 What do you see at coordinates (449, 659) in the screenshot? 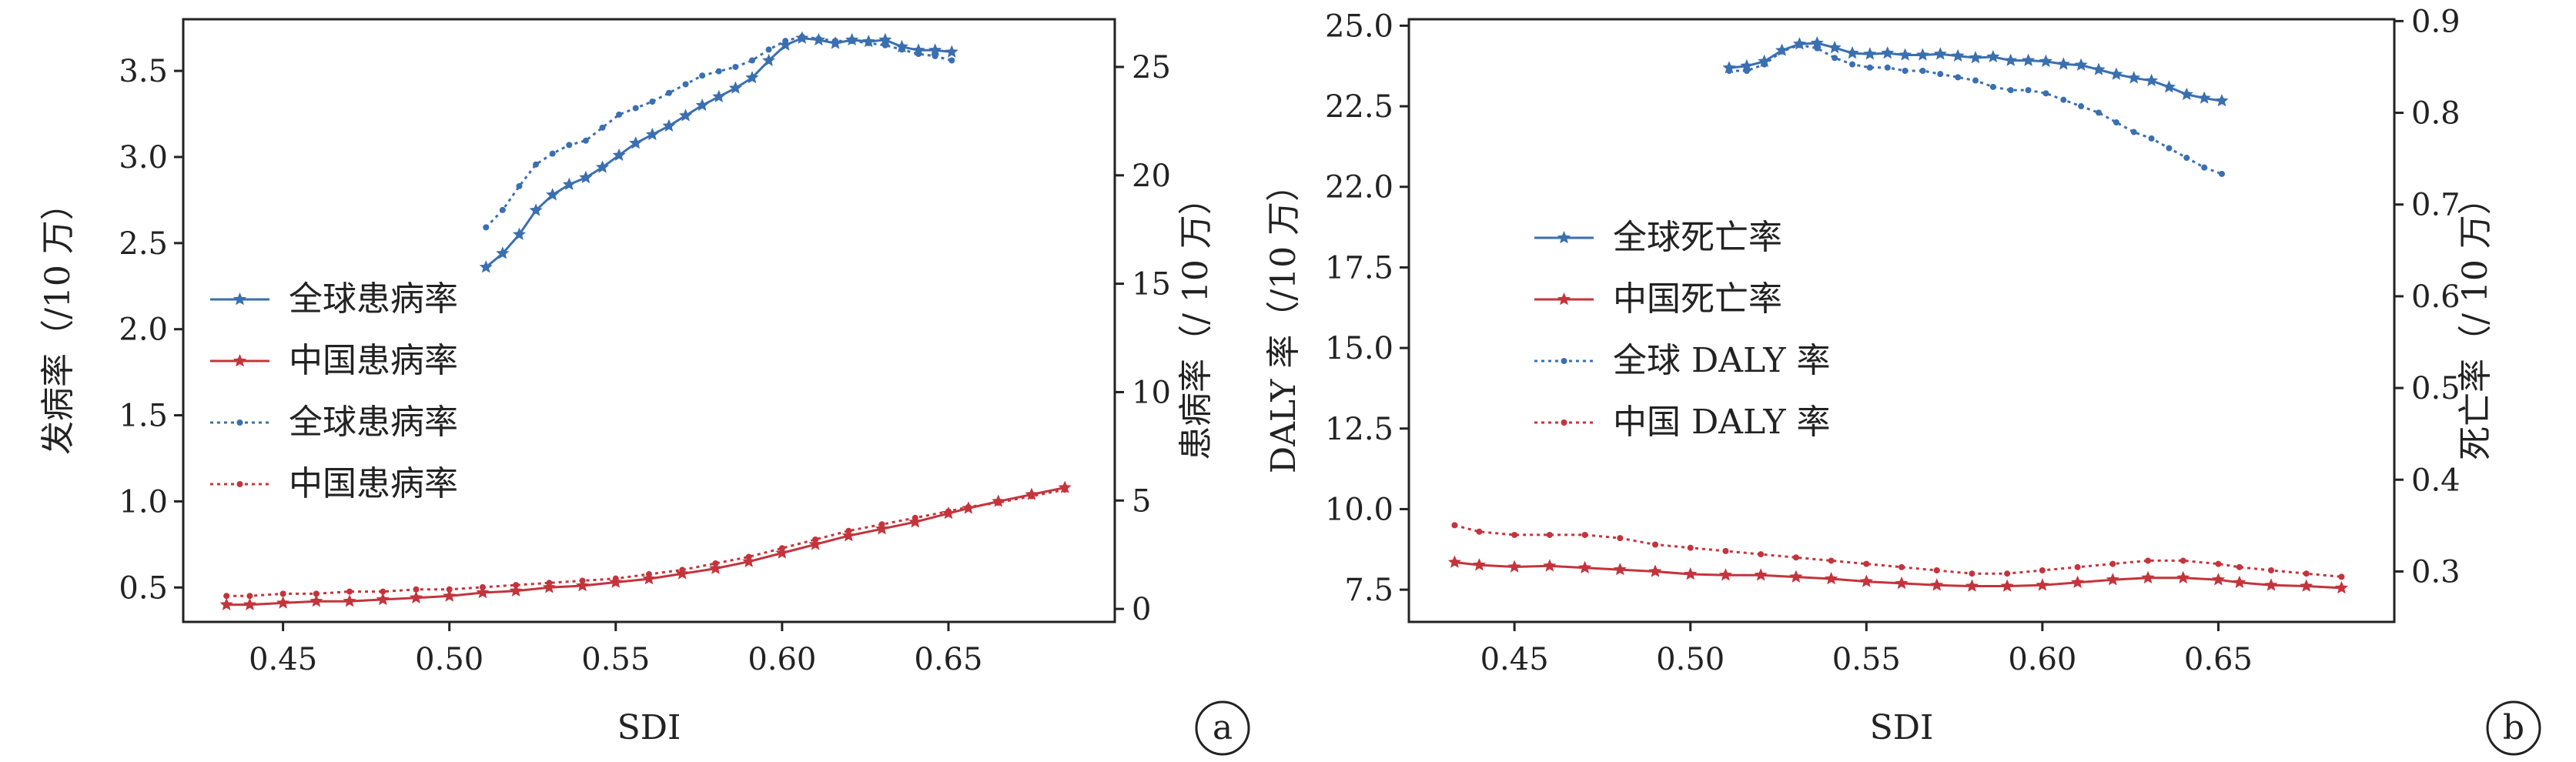
I see `x-tick-label: 0.50` at bounding box center [449, 659].